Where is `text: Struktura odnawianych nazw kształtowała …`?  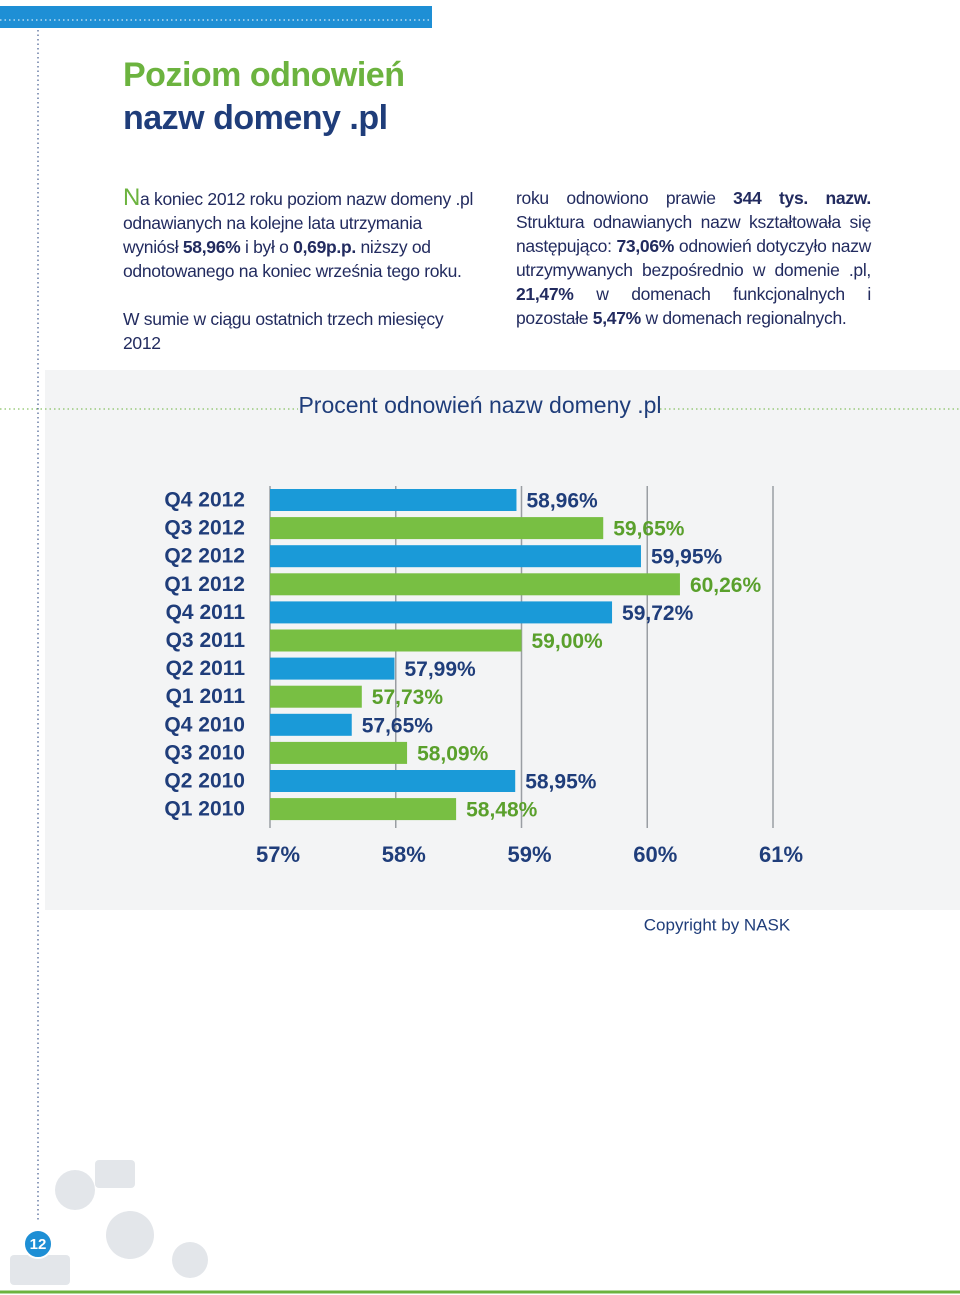
text: Struktura odnawianych nazw kształtowała … is located at coordinates (693, 234).